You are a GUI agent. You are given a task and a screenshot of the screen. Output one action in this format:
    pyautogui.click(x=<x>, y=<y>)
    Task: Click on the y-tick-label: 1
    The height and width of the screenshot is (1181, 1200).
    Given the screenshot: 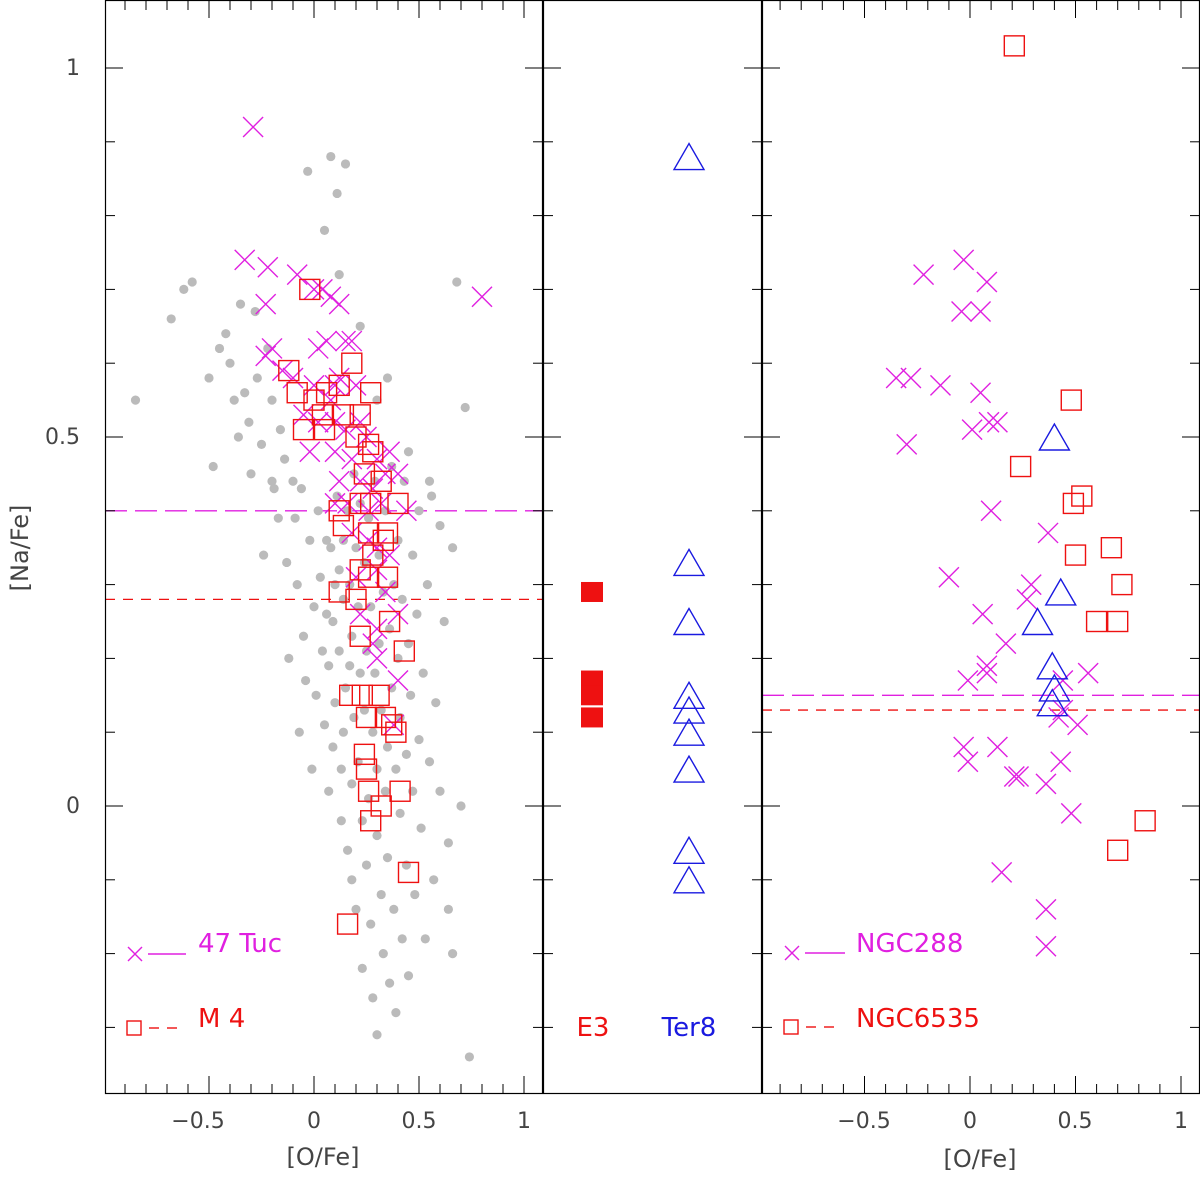 What is the action you would take?
    pyautogui.click(x=73, y=68)
    